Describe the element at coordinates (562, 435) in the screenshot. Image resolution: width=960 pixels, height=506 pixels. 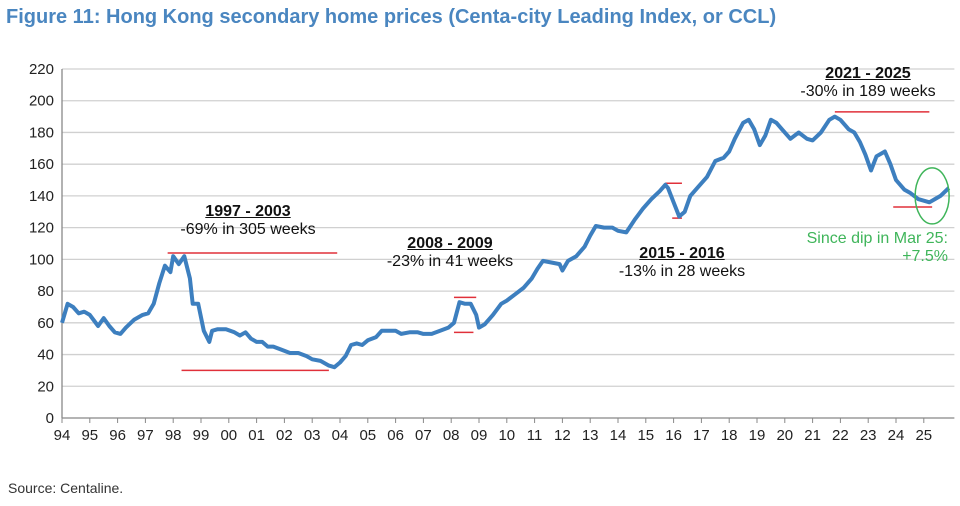
I see `x-tick-label: 12` at that location.